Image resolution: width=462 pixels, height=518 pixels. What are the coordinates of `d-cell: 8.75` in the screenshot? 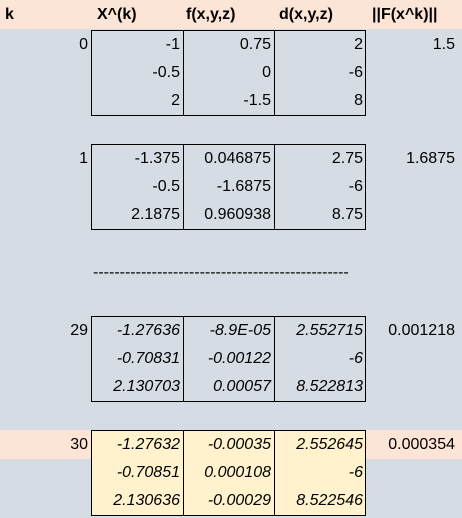 It's located at (347, 214).